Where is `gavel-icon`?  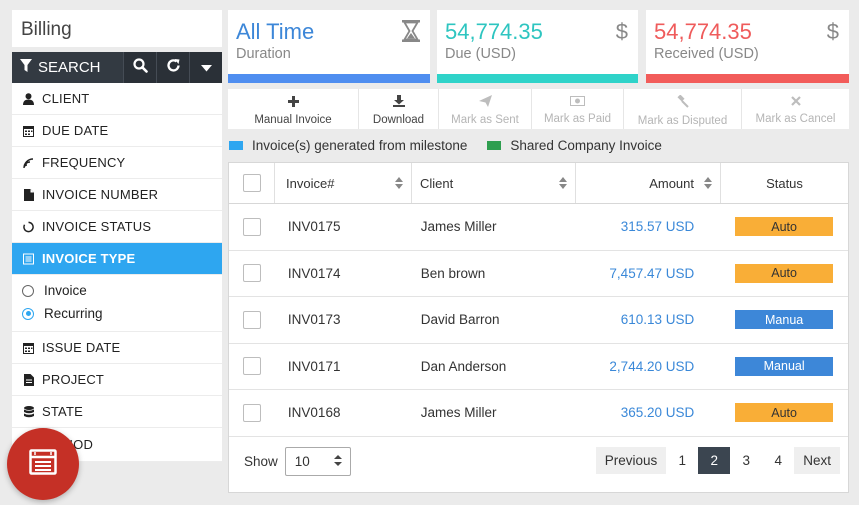 gavel-icon is located at coordinates (682, 102).